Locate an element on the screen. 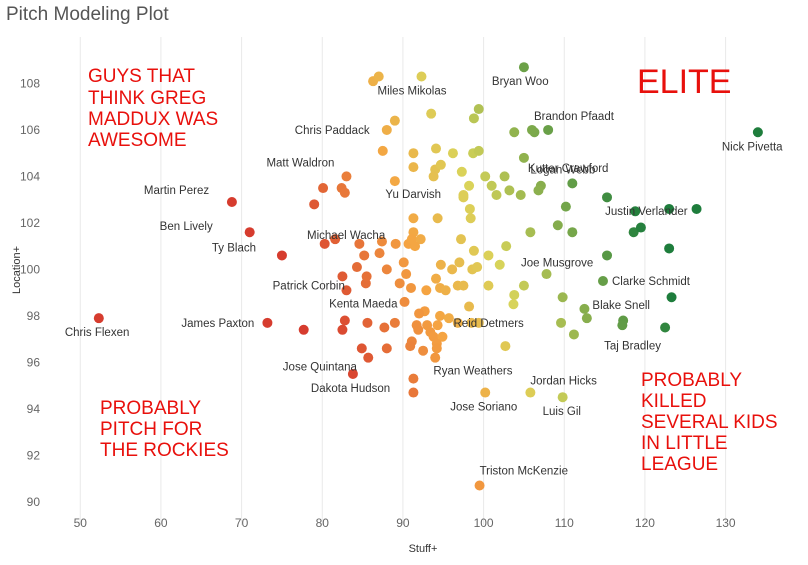  annotation-maddux-line-3: MADDUX WAS is located at coordinates (153, 119).